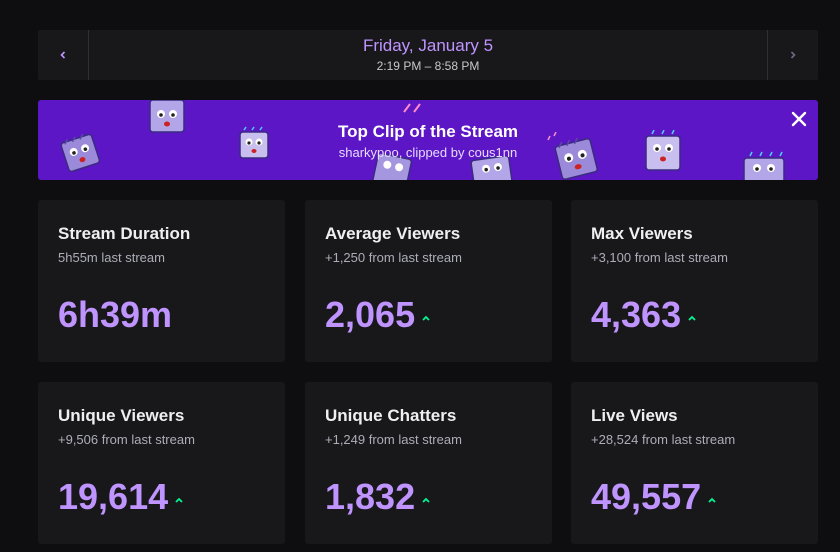  Describe the element at coordinates (124, 233) in the screenshot. I see `stat-title: Stream Duration` at that location.